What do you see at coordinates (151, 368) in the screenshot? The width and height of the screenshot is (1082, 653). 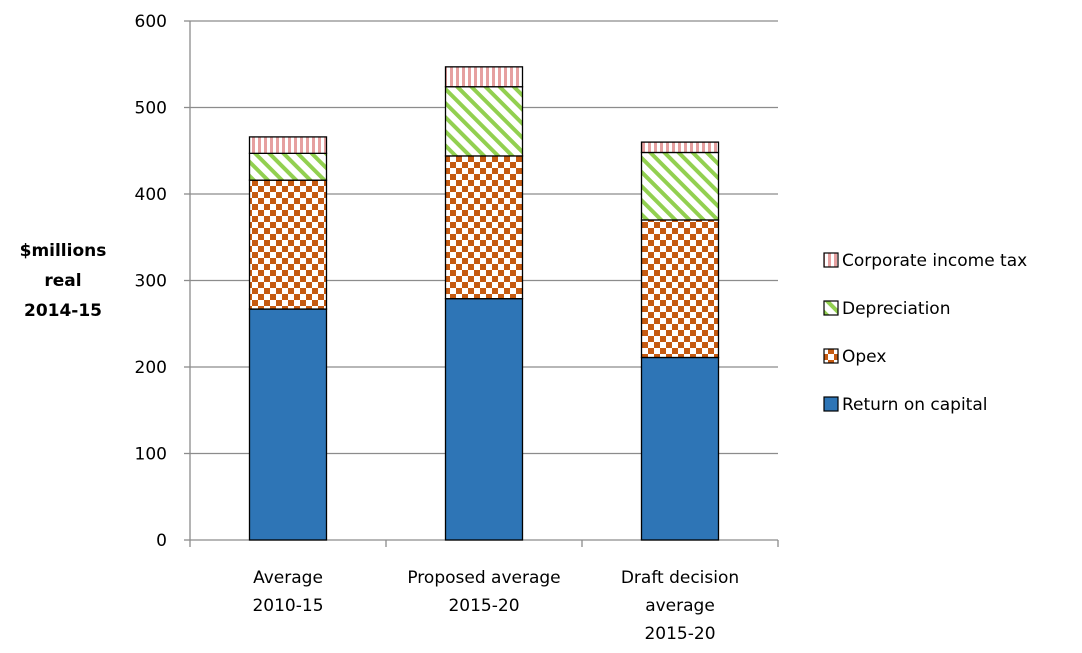 I see `y-tick-label: 200` at bounding box center [151, 368].